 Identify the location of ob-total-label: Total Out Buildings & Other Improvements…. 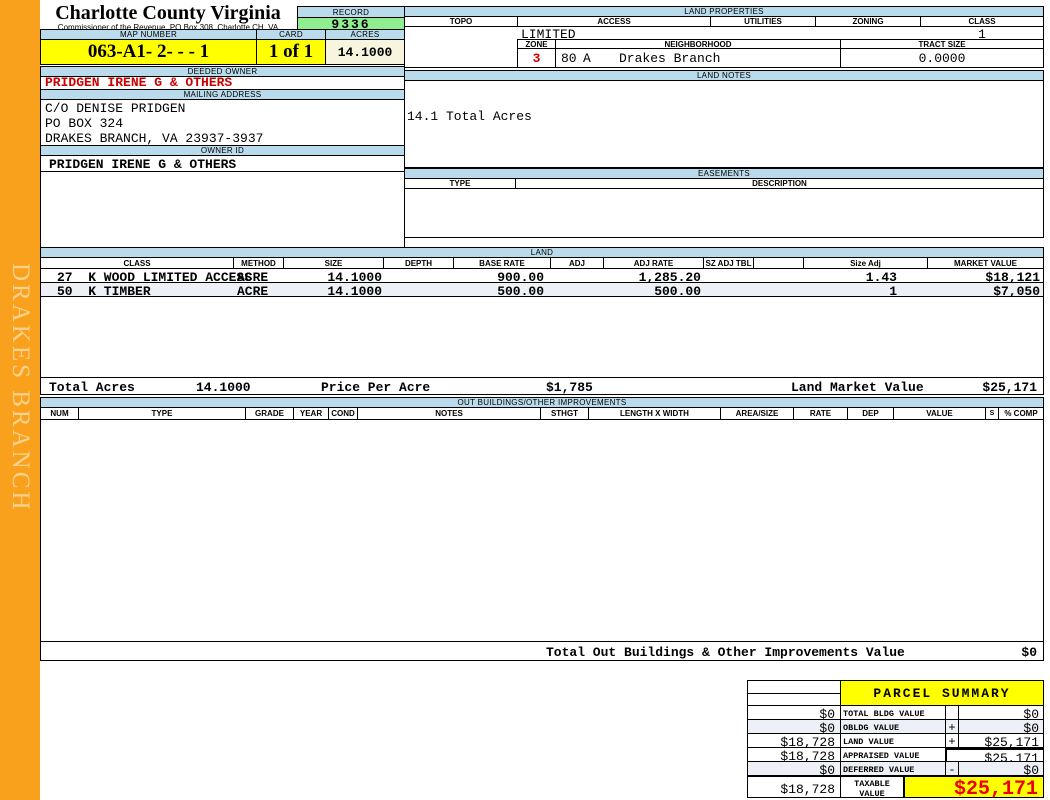
(725, 652).